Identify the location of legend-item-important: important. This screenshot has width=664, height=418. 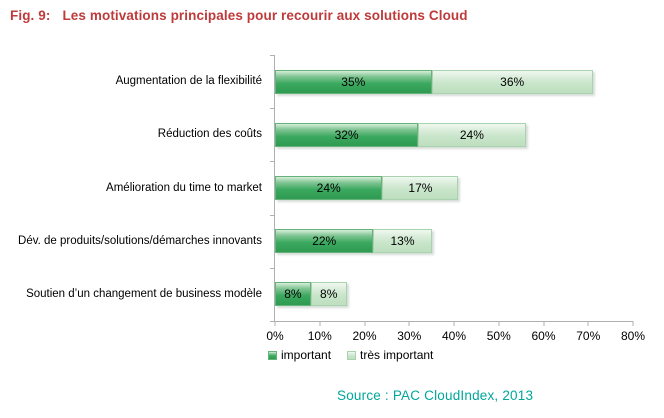
(299, 355).